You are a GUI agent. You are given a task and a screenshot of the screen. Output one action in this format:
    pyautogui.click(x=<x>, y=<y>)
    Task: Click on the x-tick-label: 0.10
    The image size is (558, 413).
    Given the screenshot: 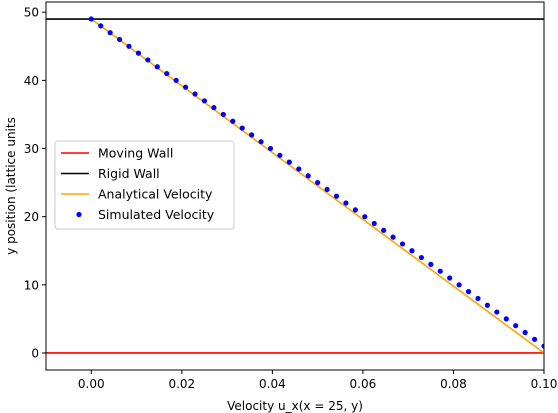 What is the action you would take?
    pyautogui.click(x=544, y=384)
    